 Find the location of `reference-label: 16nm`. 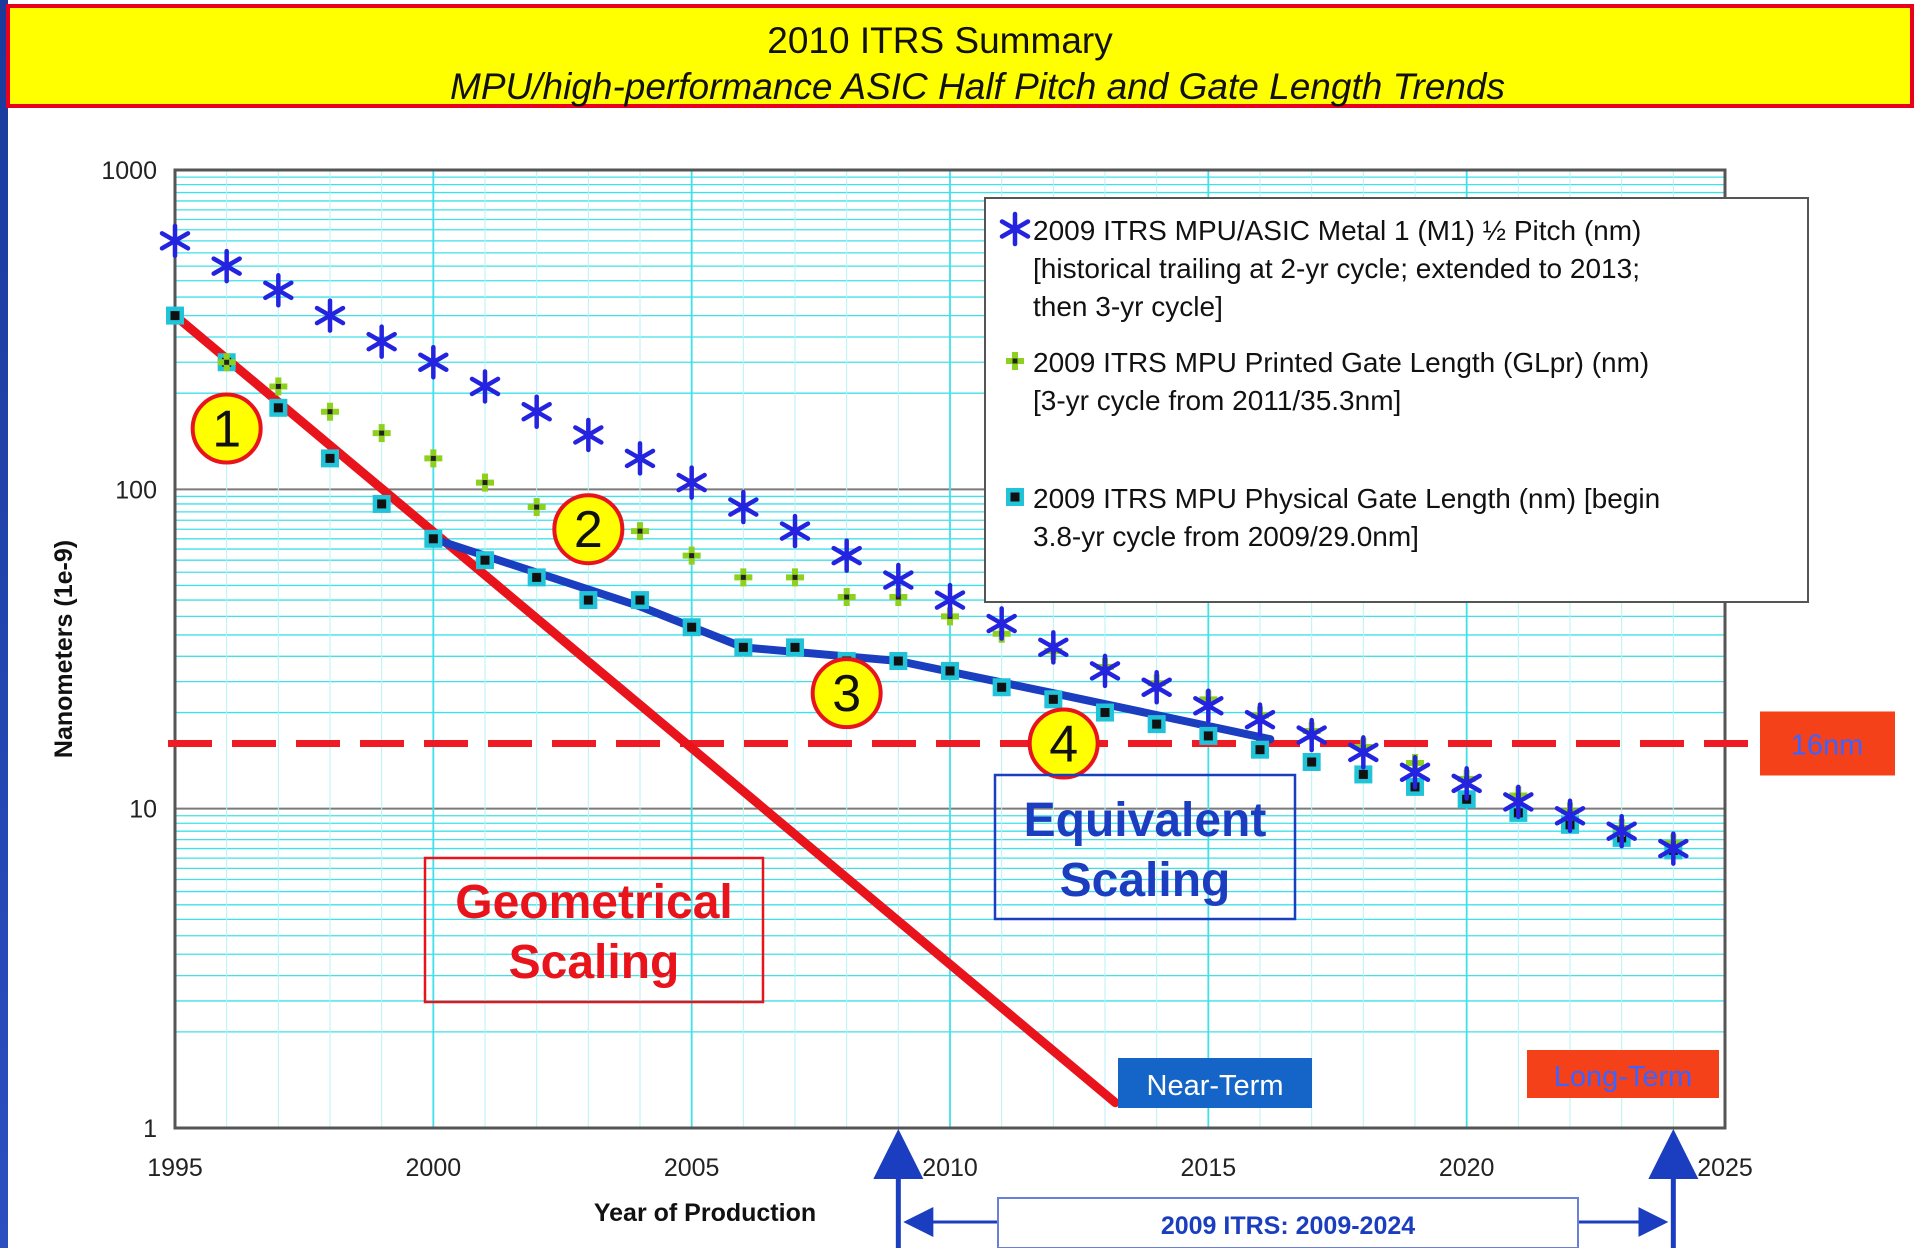

reference-label: 16nm is located at coordinates (1827, 745).